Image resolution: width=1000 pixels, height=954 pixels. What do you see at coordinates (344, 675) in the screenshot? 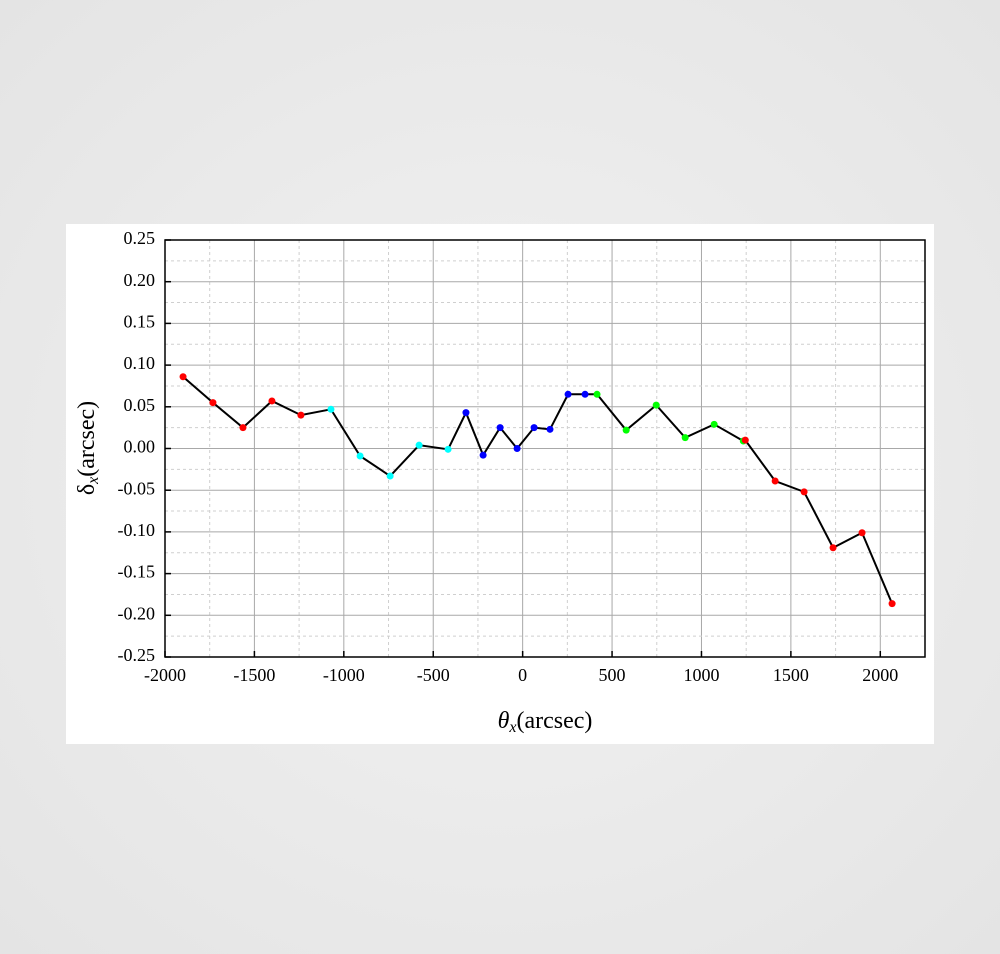
I see `x-tick-label: -1000` at bounding box center [344, 675].